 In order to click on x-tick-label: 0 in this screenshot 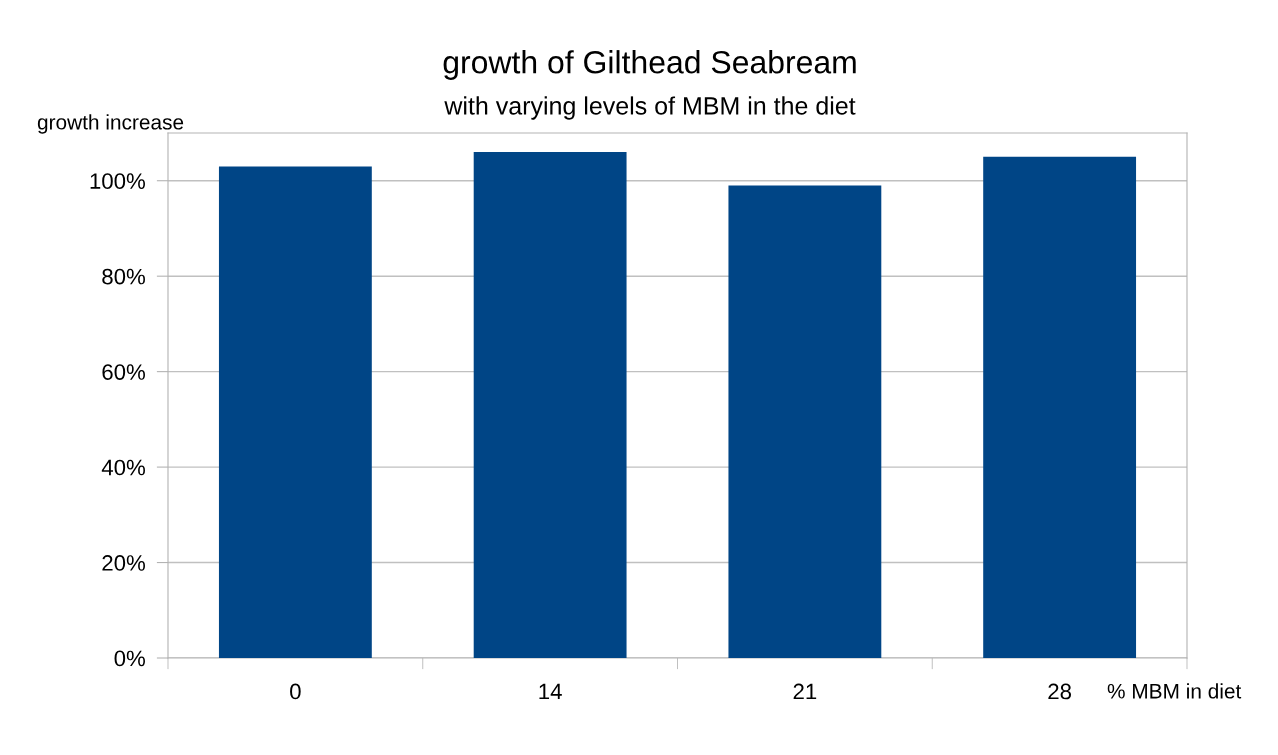, I will do `click(295, 691)`.